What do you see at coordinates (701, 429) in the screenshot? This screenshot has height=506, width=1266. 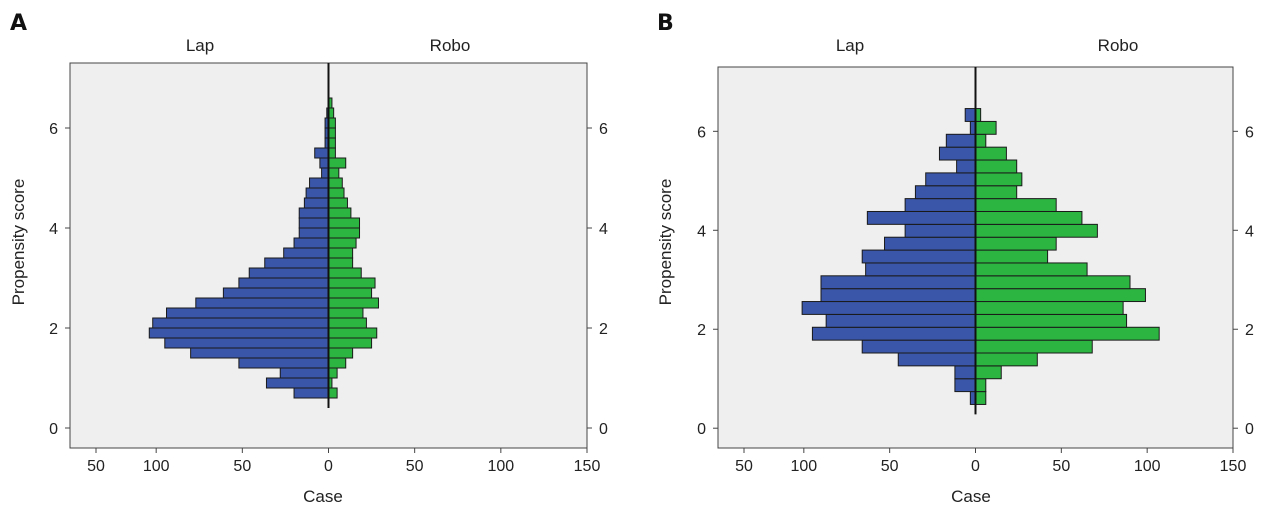 I see `panel-b-y-tick-label-left: 0` at bounding box center [701, 429].